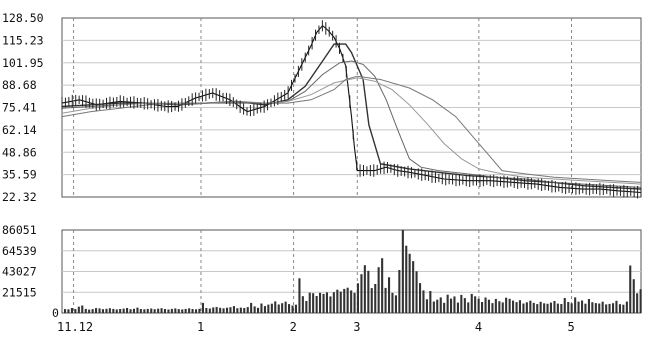 This screenshot has width=654, height=338. What do you see at coordinates (55, 313) in the screenshot?
I see `volume-y-tick-label: 0` at bounding box center [55, 313].